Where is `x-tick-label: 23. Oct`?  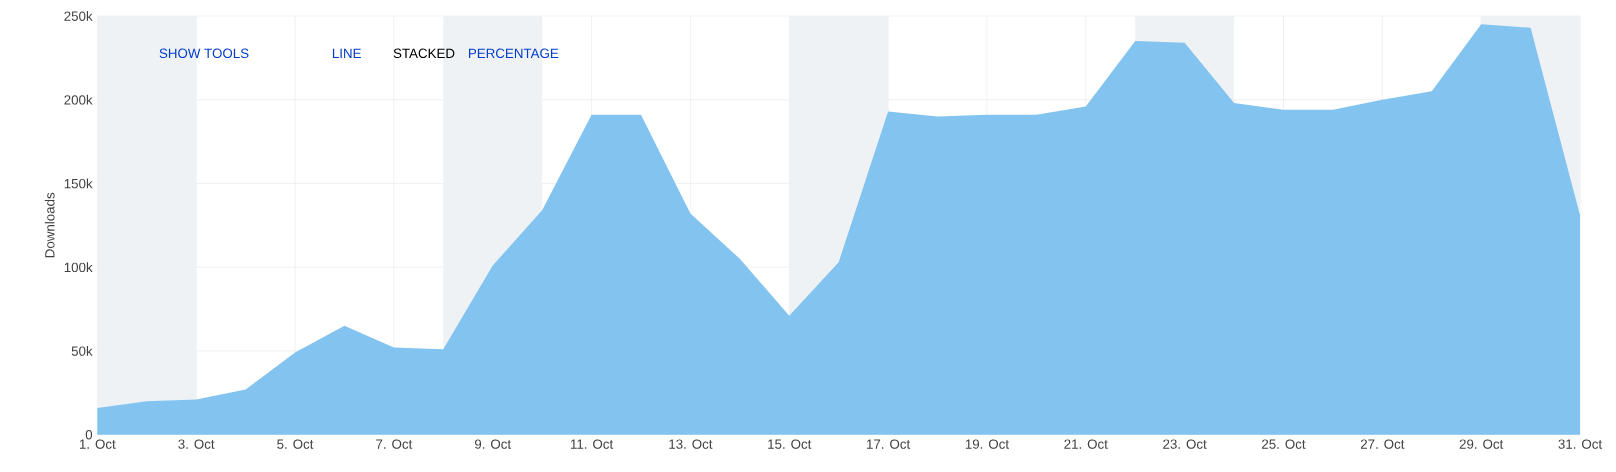
x-tick-label: 23. Oct is located at coordinates (1185, 444).